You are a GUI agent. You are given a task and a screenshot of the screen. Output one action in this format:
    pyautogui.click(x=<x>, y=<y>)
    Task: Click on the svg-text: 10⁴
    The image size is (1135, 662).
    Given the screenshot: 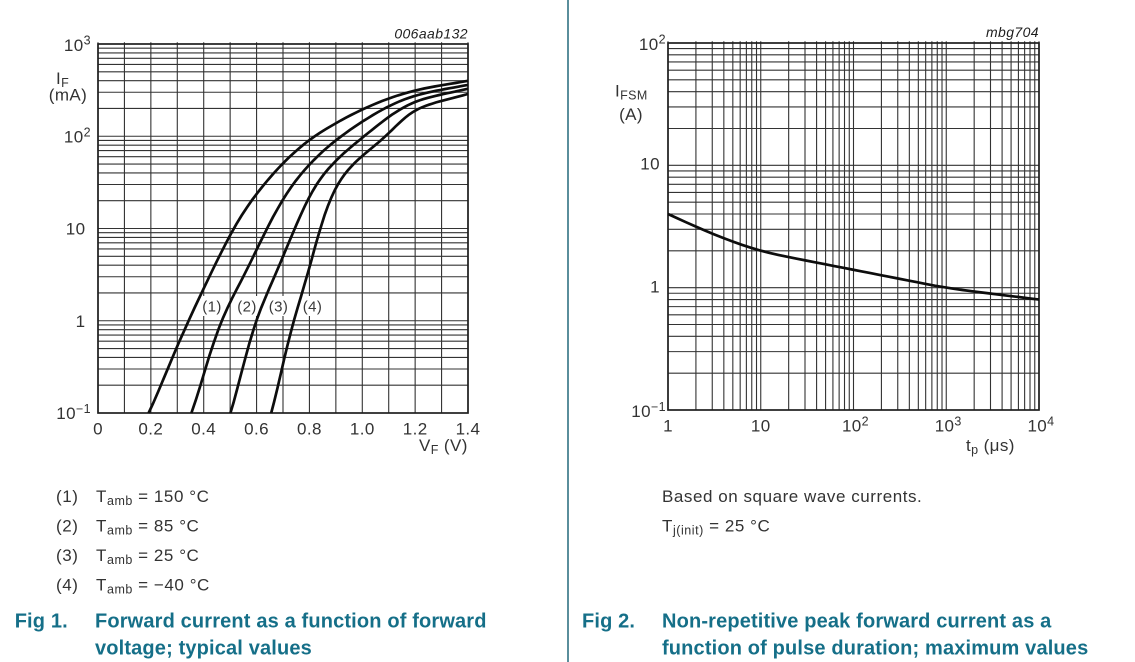 What is the action you would take?
    pyautogui.click(x=1040, y=424)
    